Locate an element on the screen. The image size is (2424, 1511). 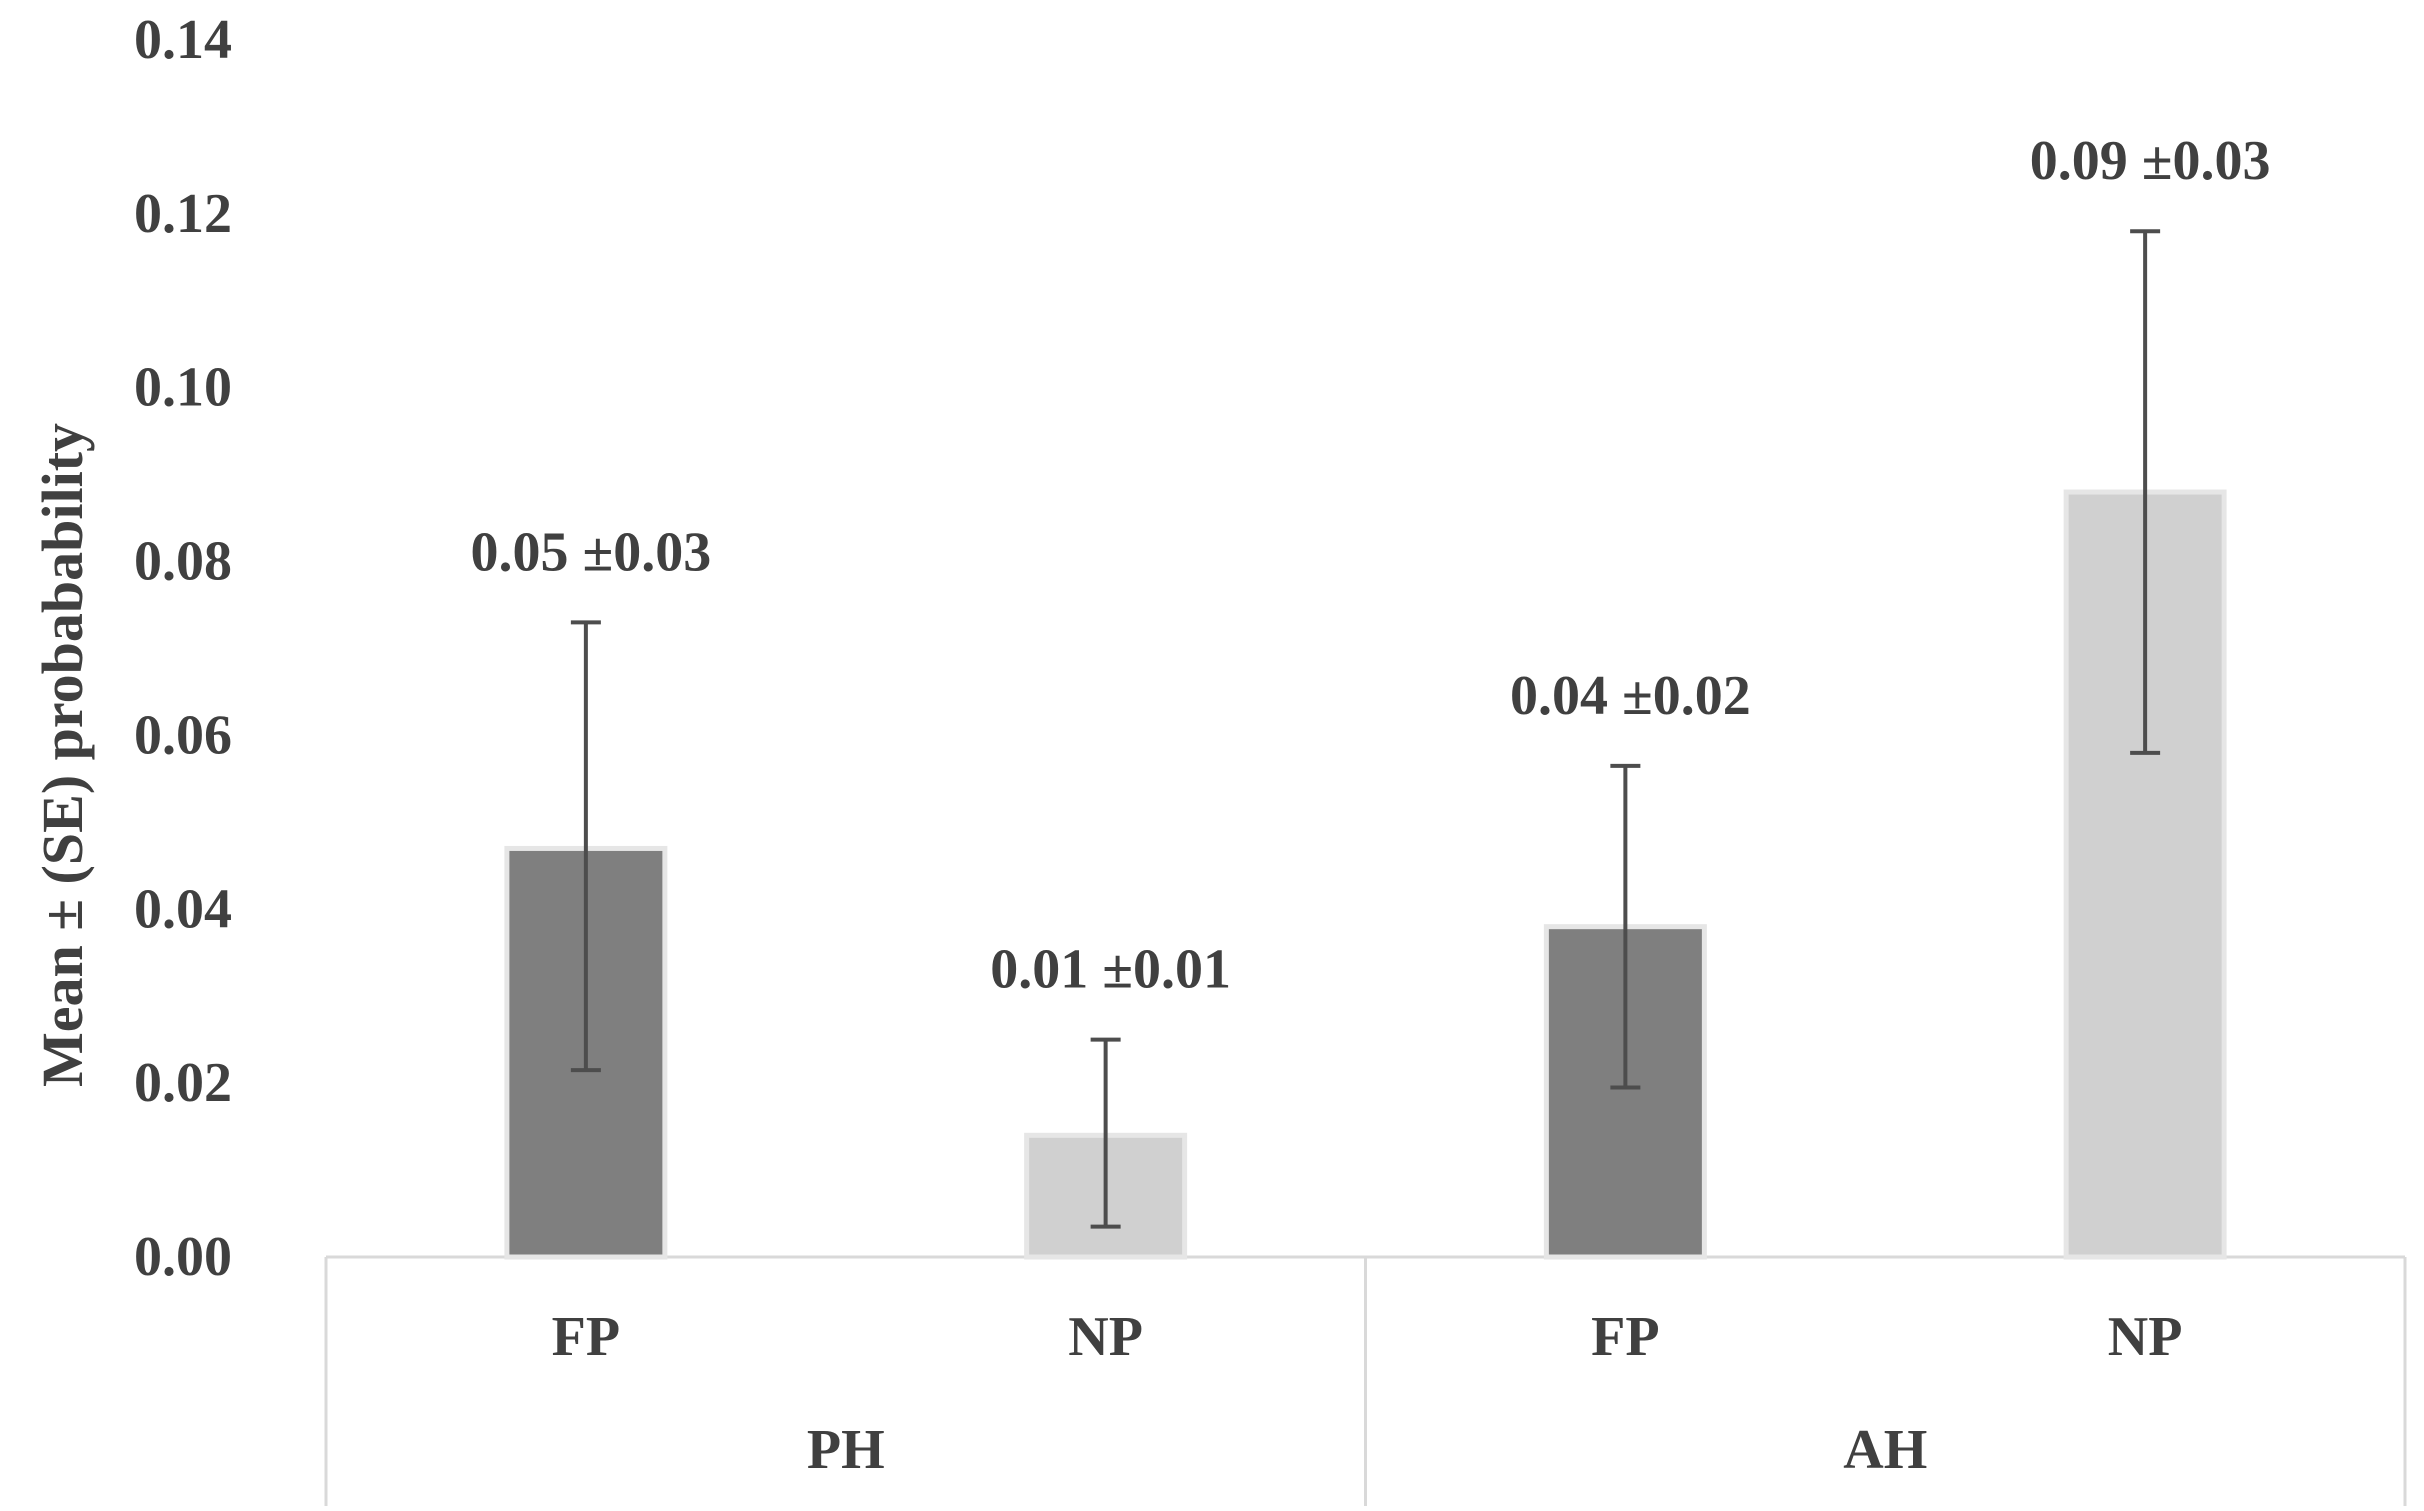
y-axis-title: Mean ± (SE) probabability is located at coordinates (62, 755).